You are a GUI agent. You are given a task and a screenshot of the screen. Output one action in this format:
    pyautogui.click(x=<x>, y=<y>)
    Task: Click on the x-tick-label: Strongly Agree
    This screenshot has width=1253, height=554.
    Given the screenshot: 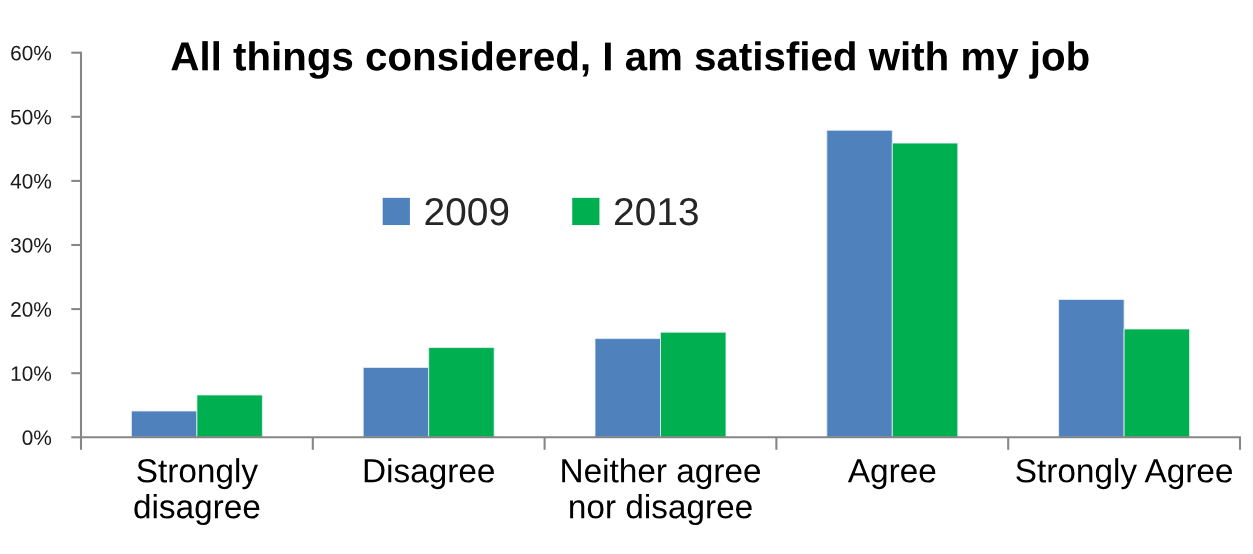 What is the action you would take?
    pyautogui.click(x=1124, y=474)
    